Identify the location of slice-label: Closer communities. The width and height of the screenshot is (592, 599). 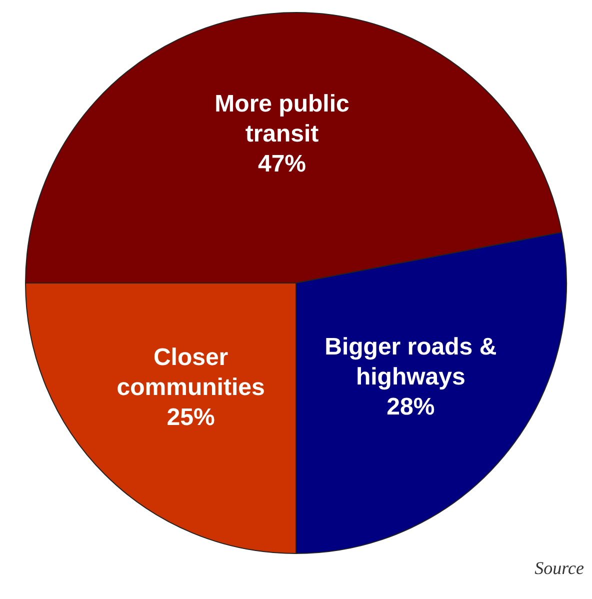
(190, 372).